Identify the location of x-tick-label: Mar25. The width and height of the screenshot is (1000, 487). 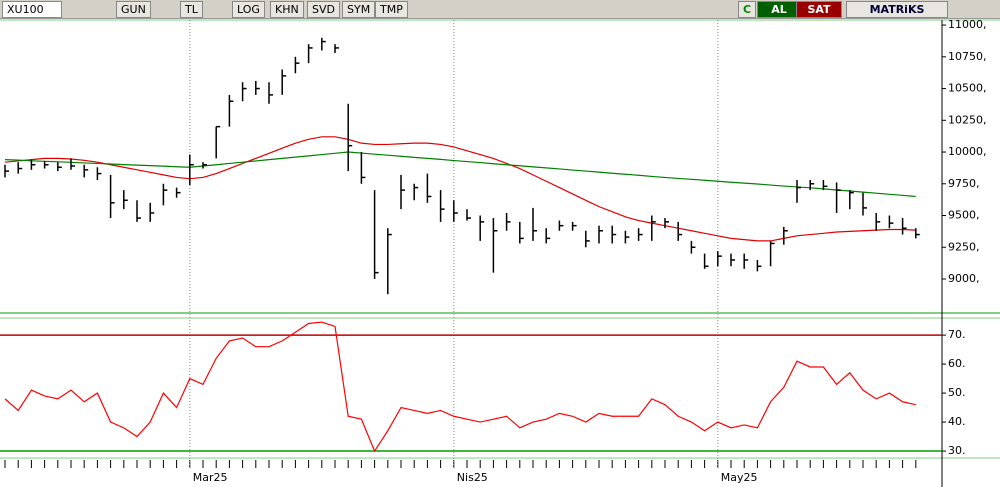
(210, 477).